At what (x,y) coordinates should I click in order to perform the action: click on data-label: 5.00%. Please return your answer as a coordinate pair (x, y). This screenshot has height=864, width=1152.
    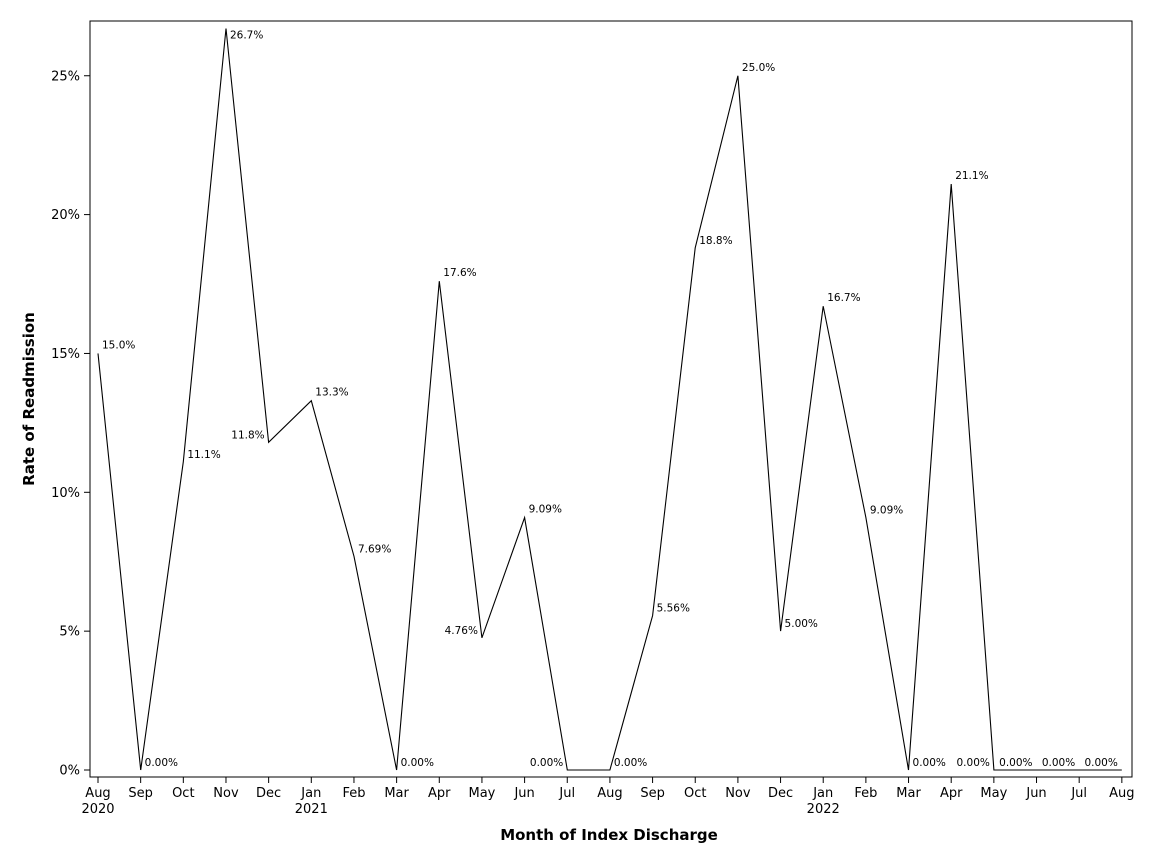
    Looking at the image, I should click on (801, 624).